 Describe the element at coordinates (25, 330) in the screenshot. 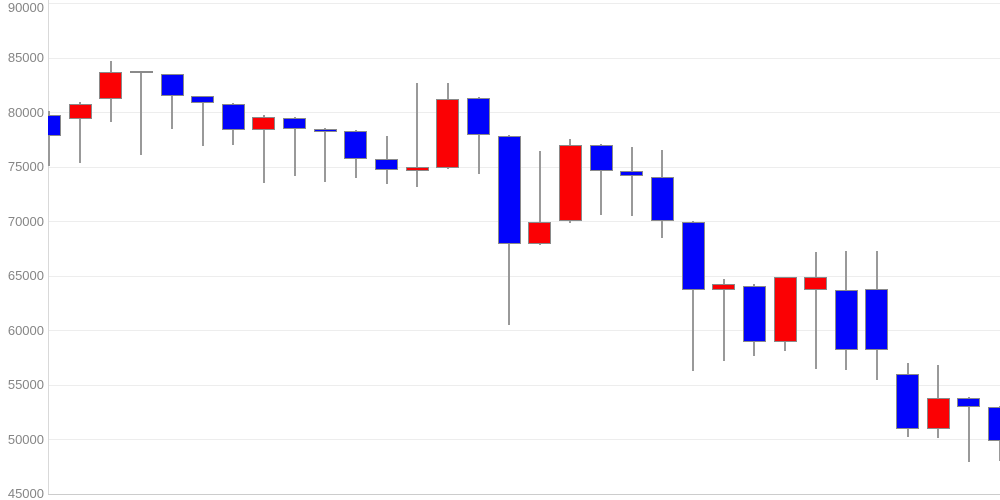

I see `y-axis-label: 60000` at that location.